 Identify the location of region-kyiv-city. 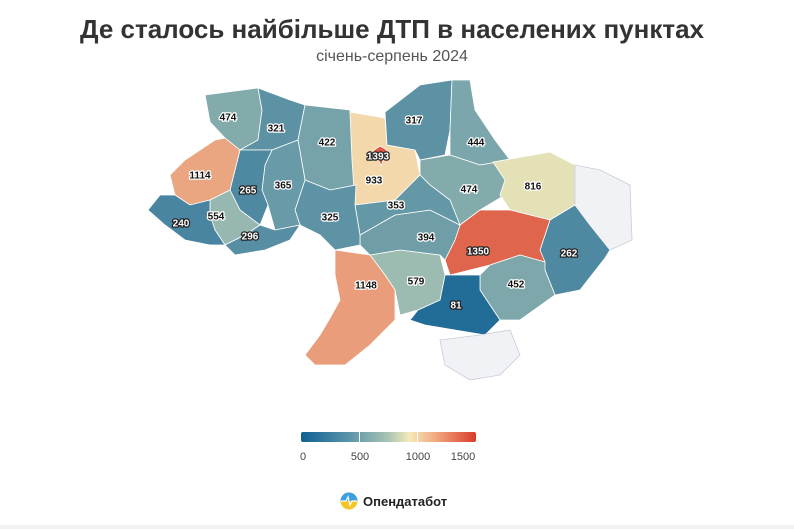
(379, 156).